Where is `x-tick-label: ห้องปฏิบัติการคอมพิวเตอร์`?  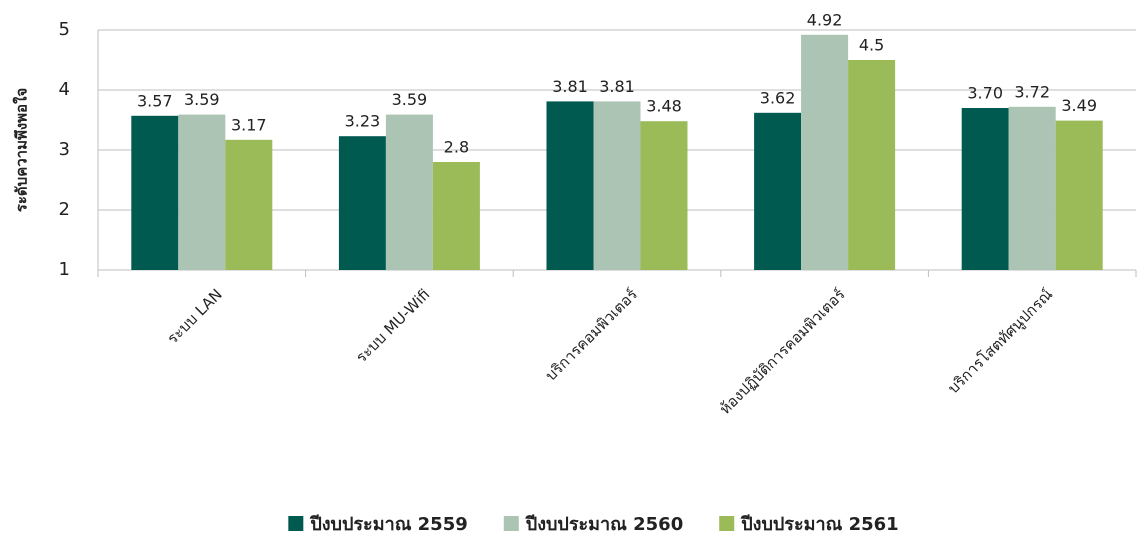
x-tick-label: ห้องปฏิบัติการคอมพิวเตอร์ is located at coordinates (782, 351).